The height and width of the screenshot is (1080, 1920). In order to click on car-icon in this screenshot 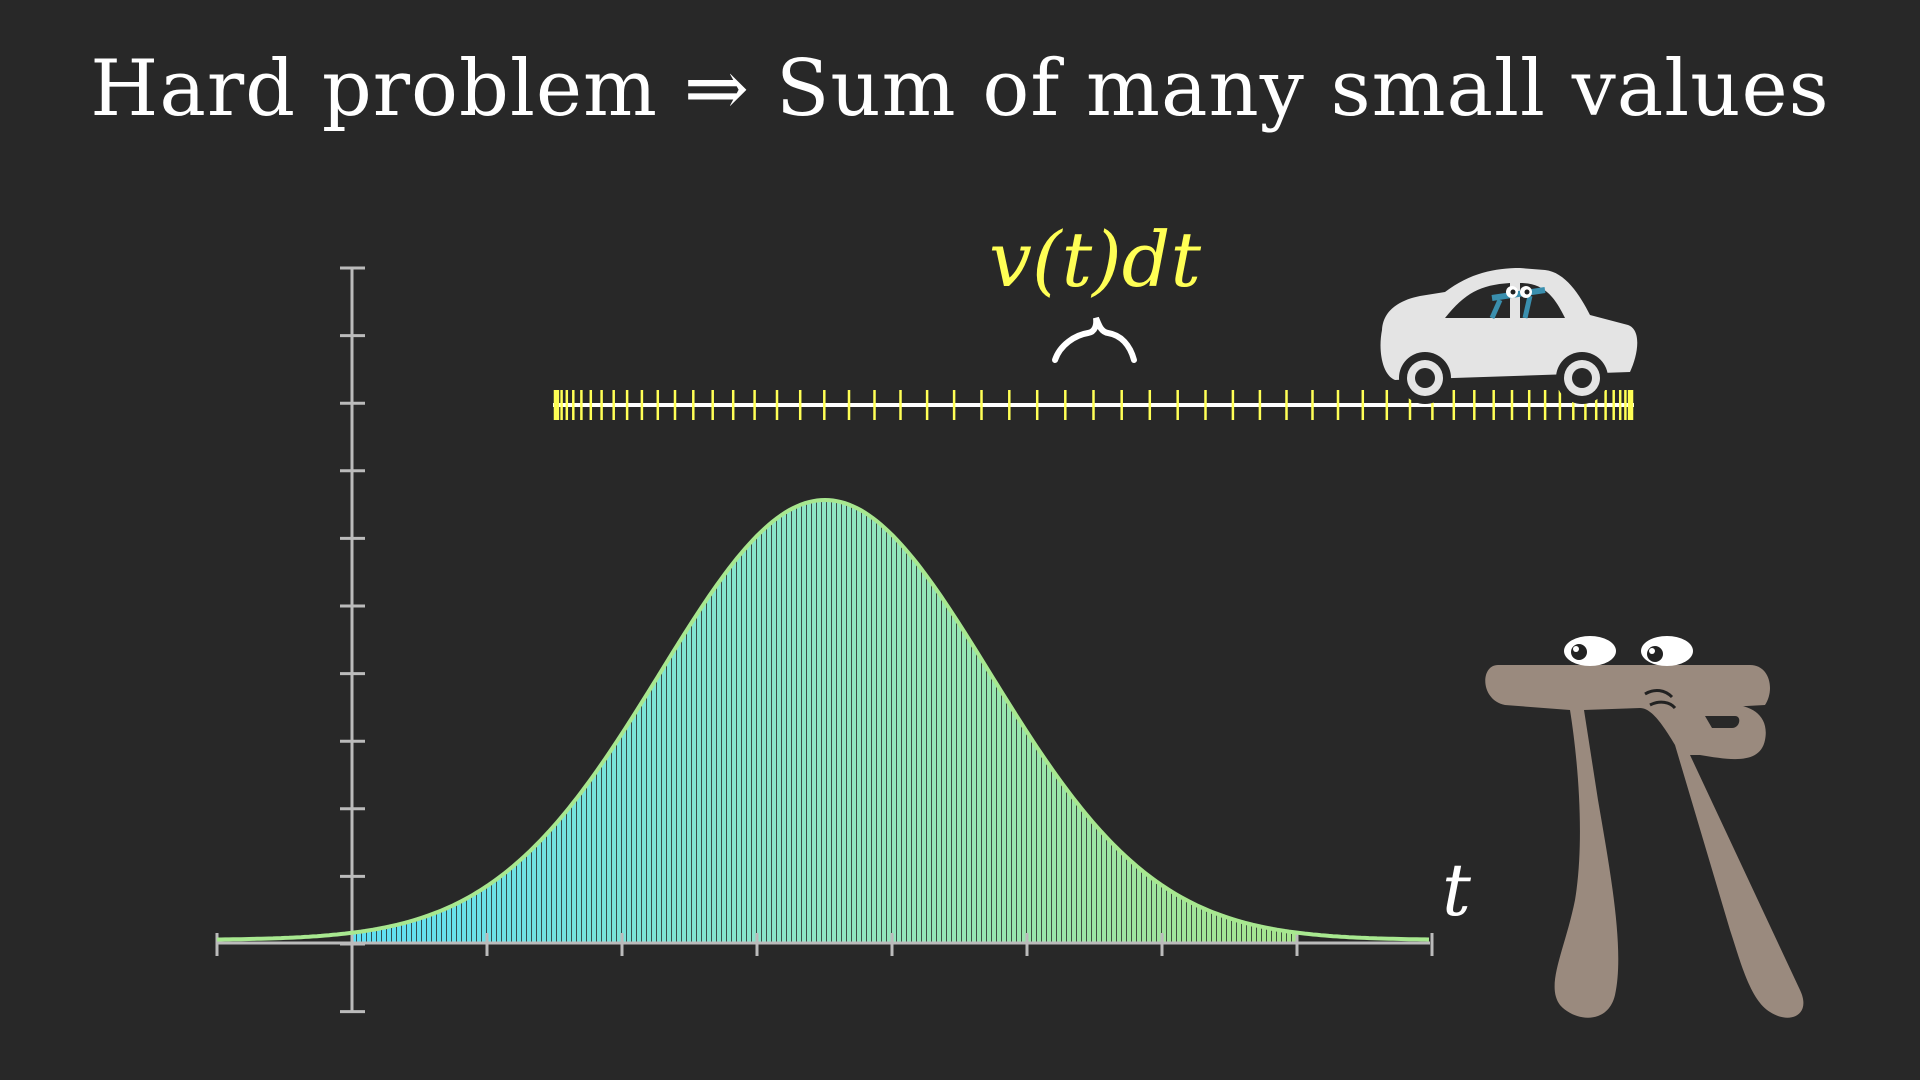, I will do `click(1509, 336)`.